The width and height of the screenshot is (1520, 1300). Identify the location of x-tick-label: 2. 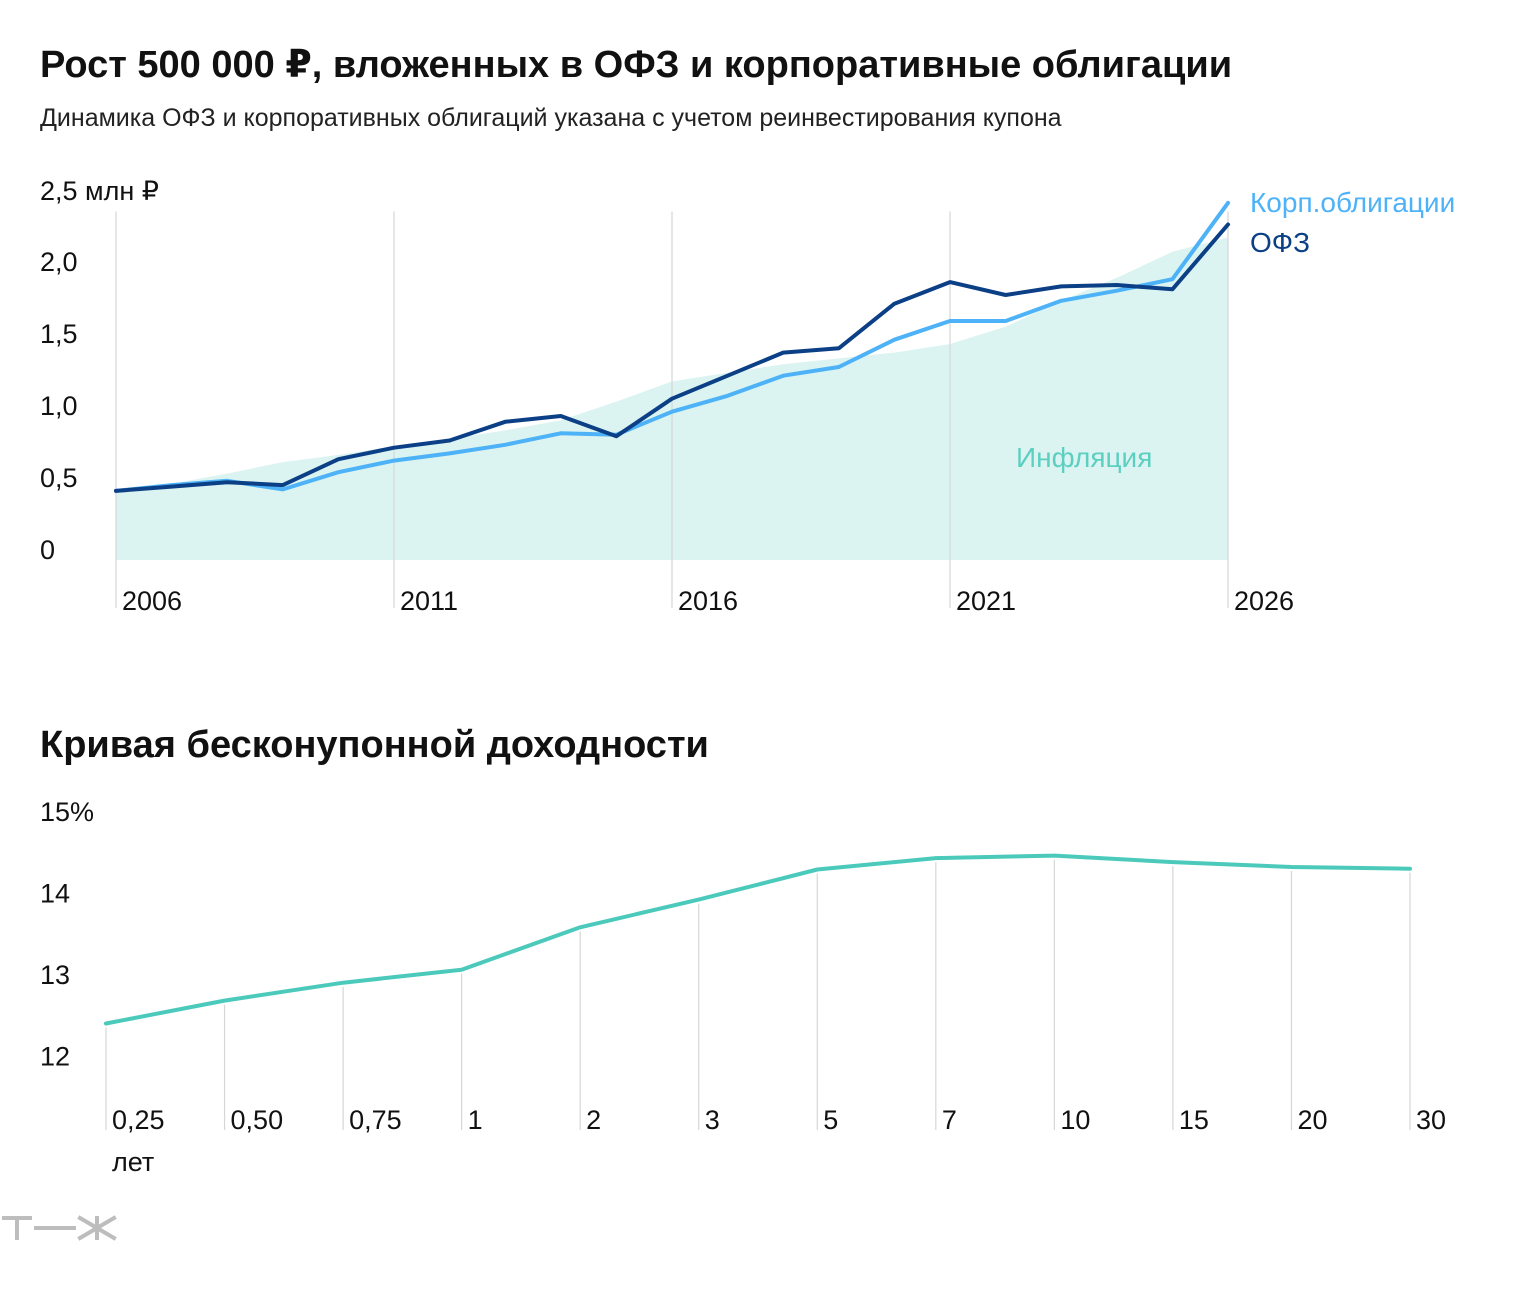
(593, 1120).